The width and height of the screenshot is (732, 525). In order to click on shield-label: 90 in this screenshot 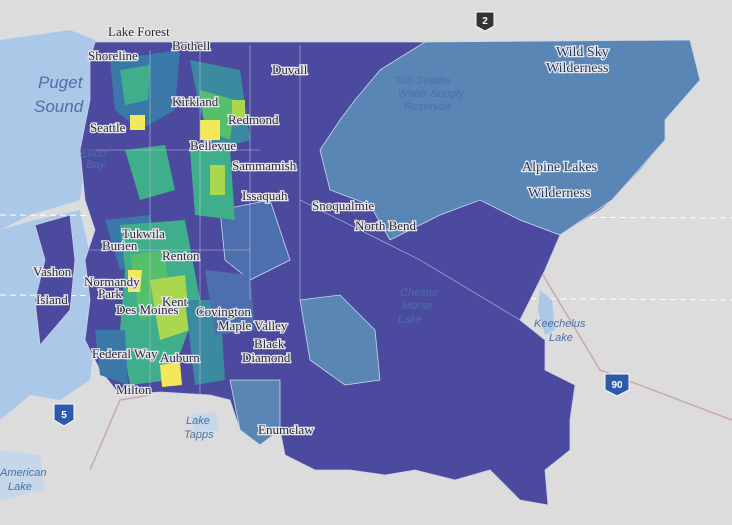, I will do `click(617, 385)`.